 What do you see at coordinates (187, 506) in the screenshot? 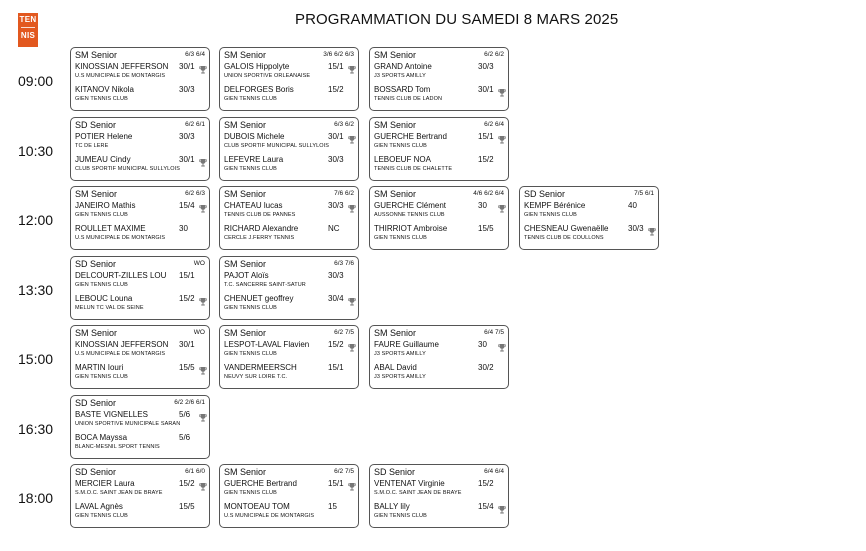
I see `player-ranking: 15/5` at bounding box center [187, 506].